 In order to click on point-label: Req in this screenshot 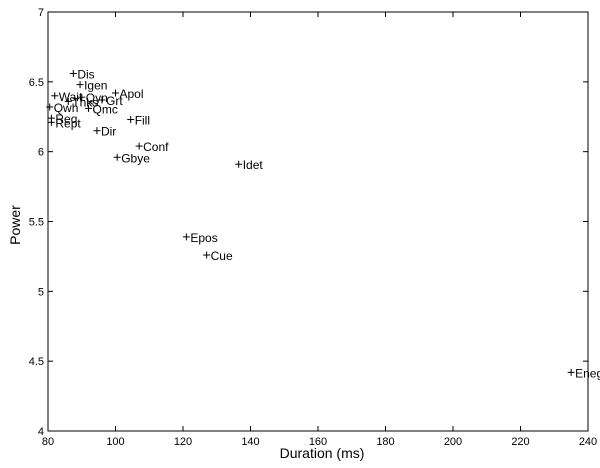, I will do `click(66, 119)`.